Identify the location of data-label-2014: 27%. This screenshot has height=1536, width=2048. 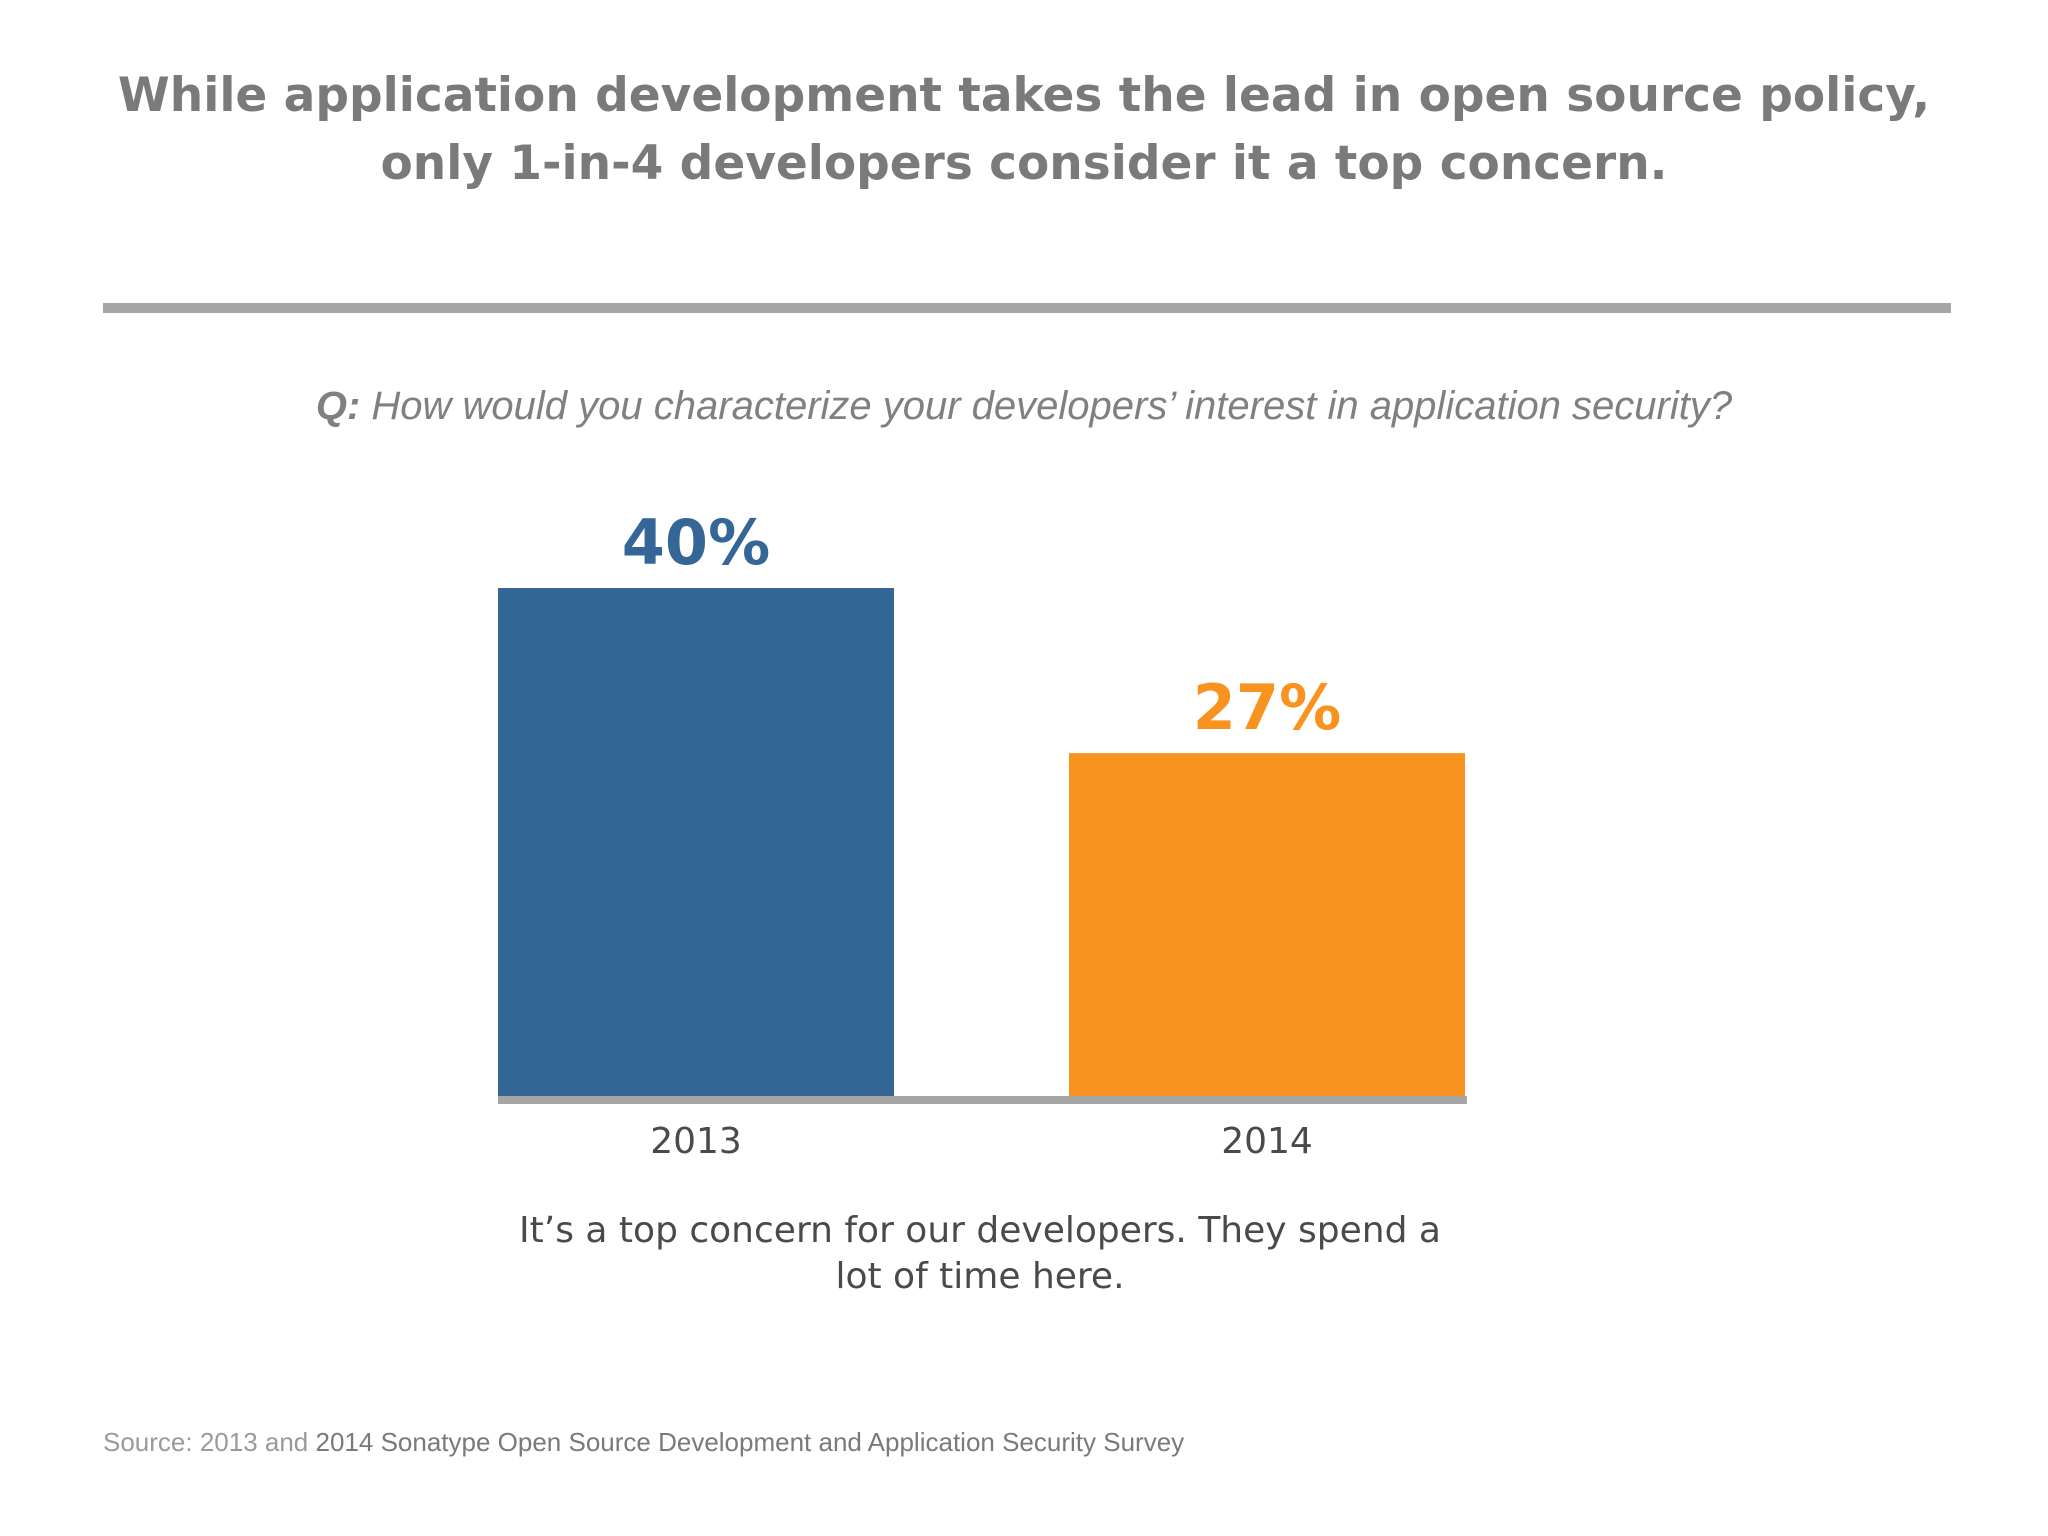
(1267, 707).